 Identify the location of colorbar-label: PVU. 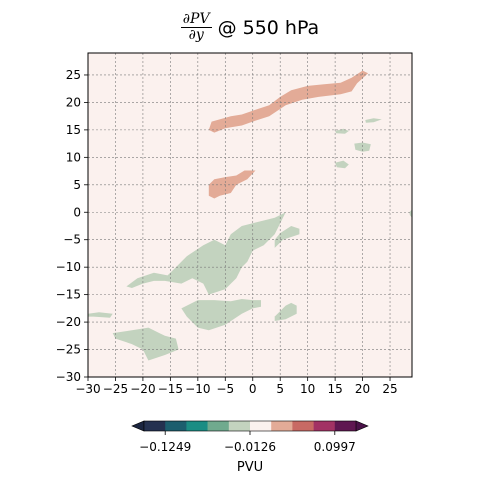
(250, 467).